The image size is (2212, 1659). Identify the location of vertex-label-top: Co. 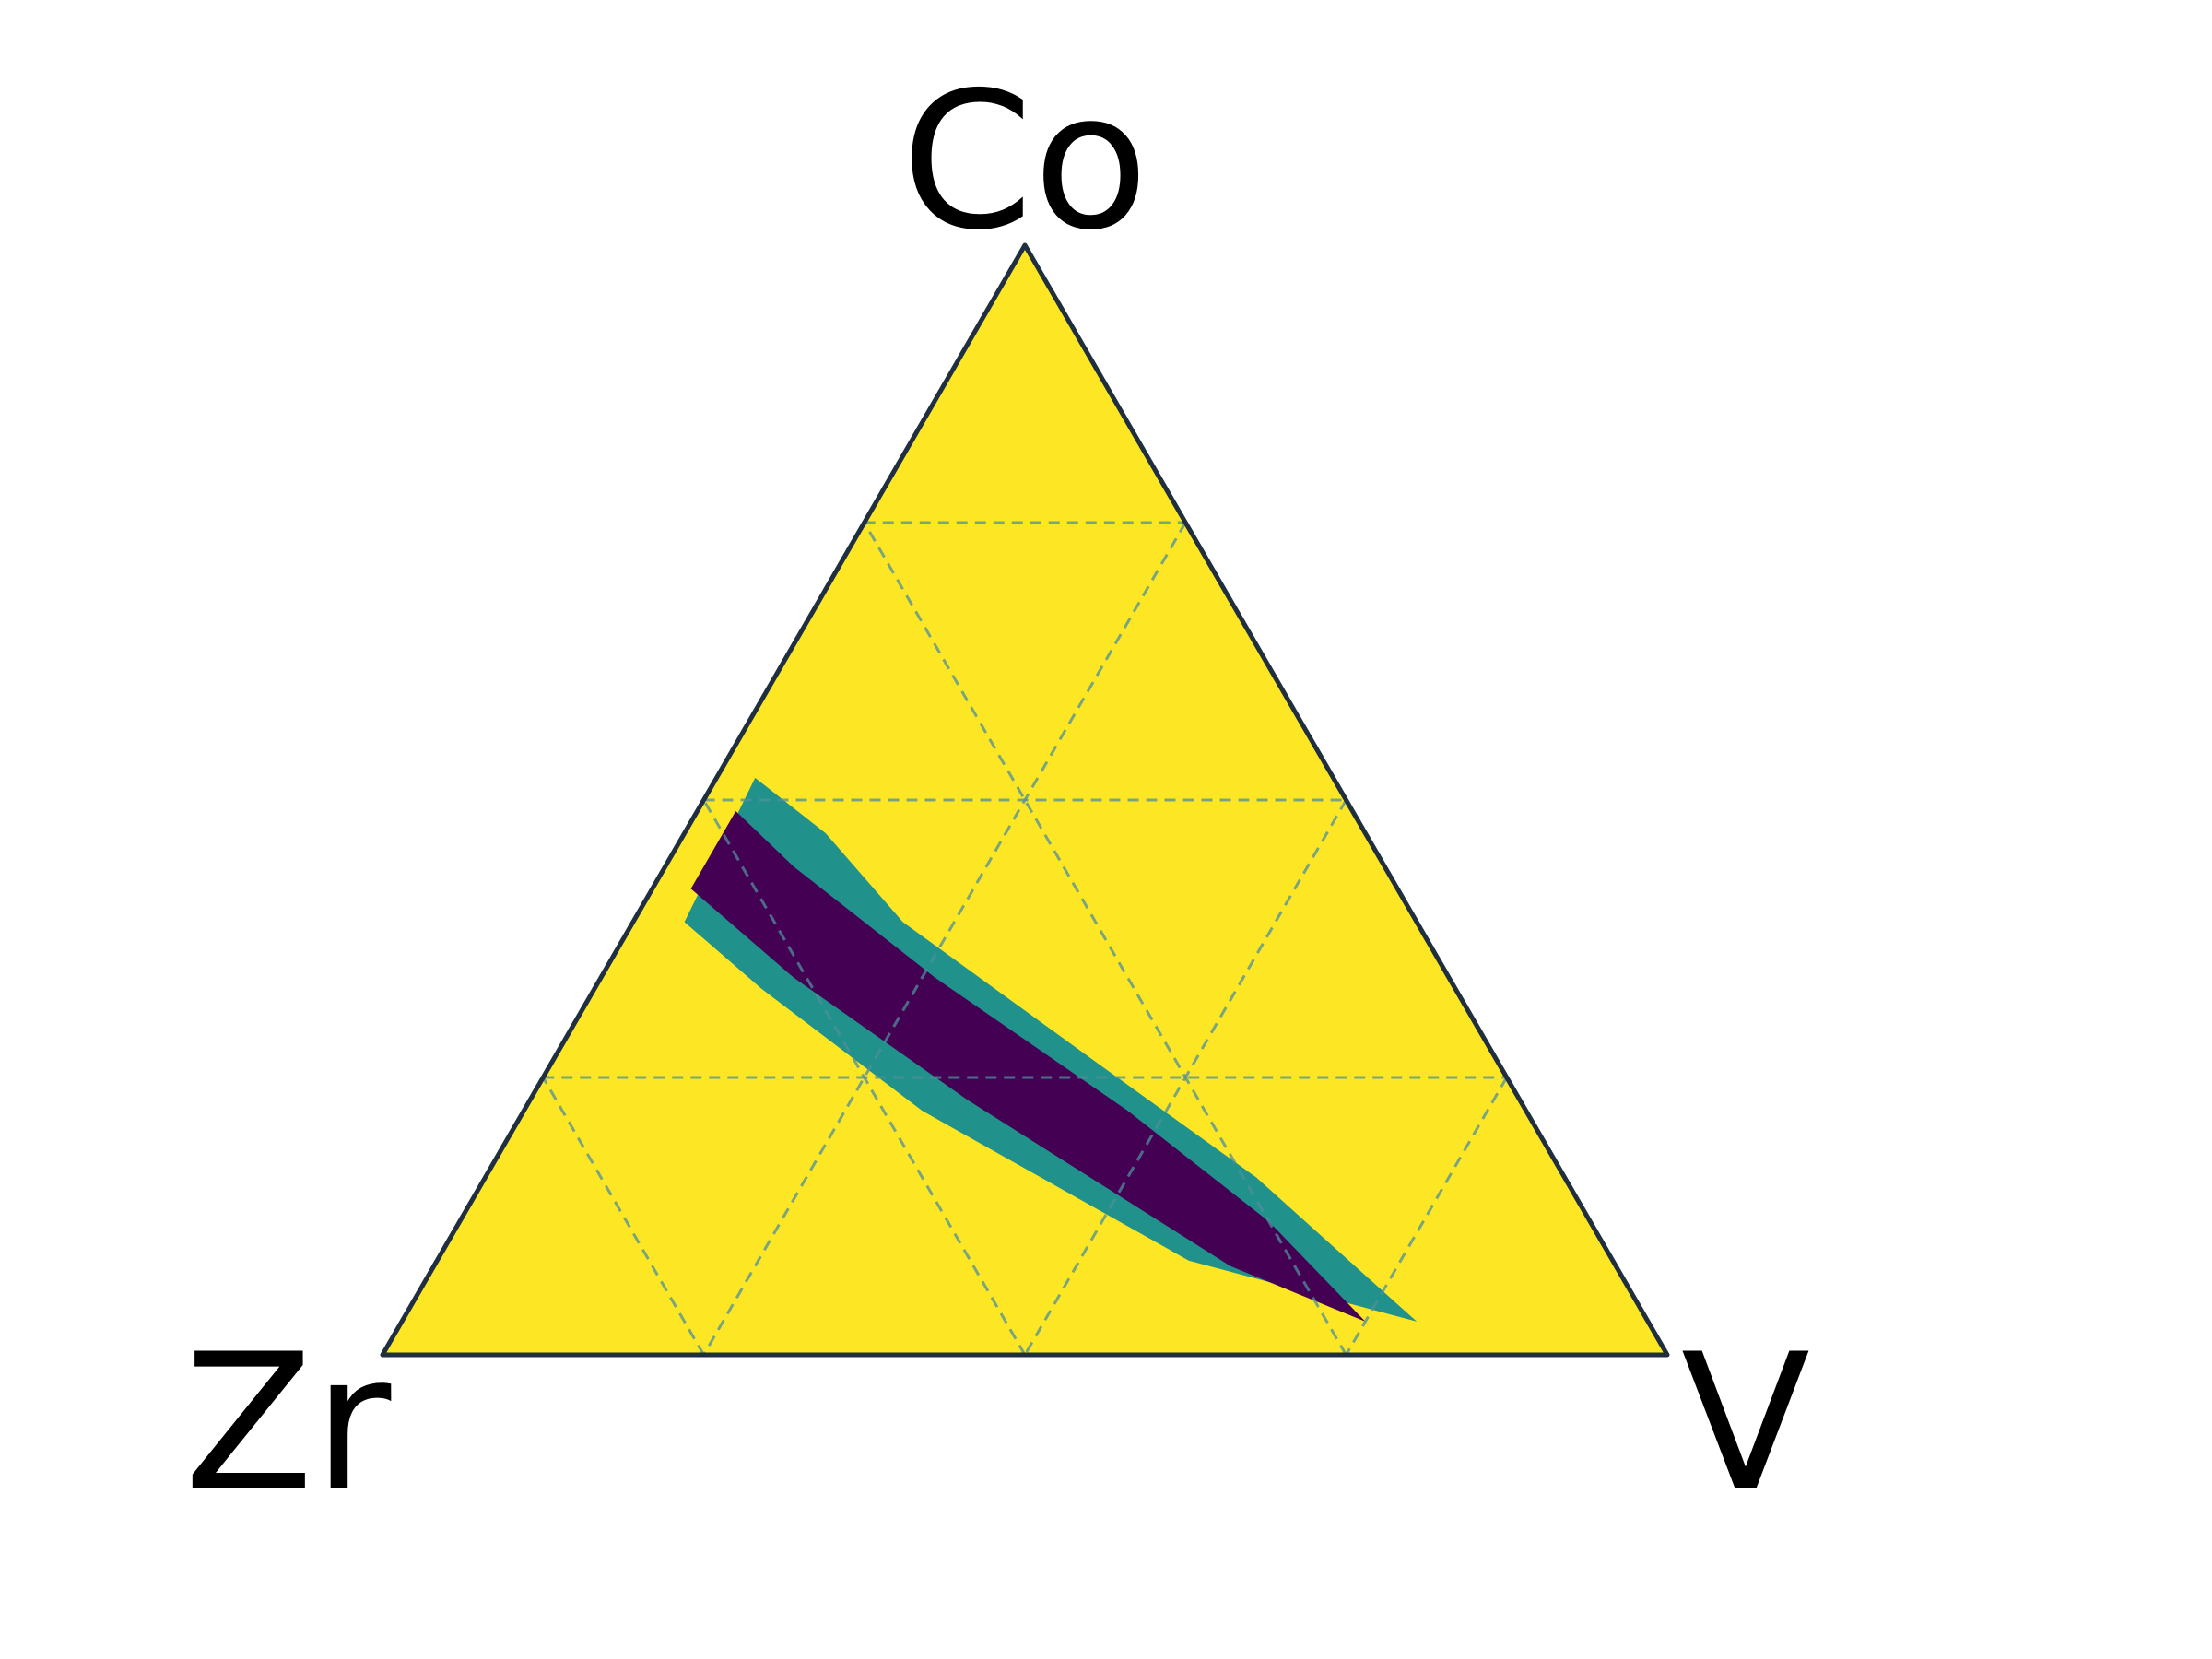
(1025, 162).